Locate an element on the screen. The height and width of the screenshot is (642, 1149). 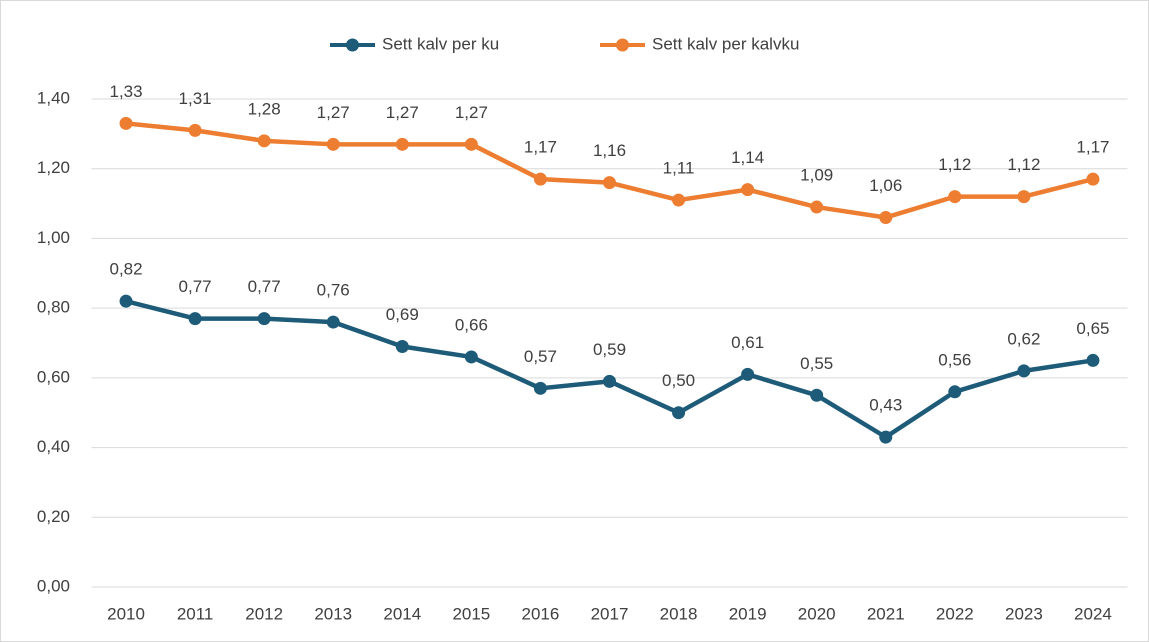
data-label: 1,09 is located at coordinates (816, 175).